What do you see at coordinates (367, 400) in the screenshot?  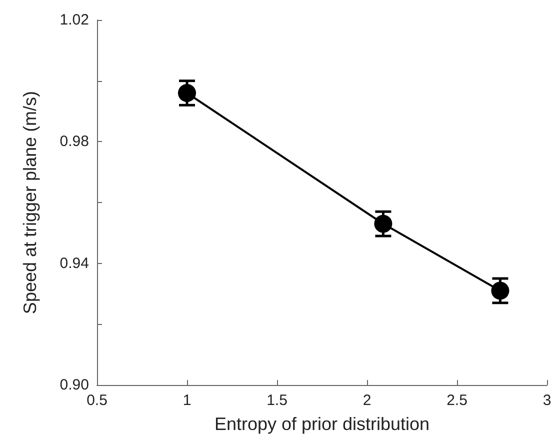 I see `x-tick-label: 2` at bounding box center [367, 400].